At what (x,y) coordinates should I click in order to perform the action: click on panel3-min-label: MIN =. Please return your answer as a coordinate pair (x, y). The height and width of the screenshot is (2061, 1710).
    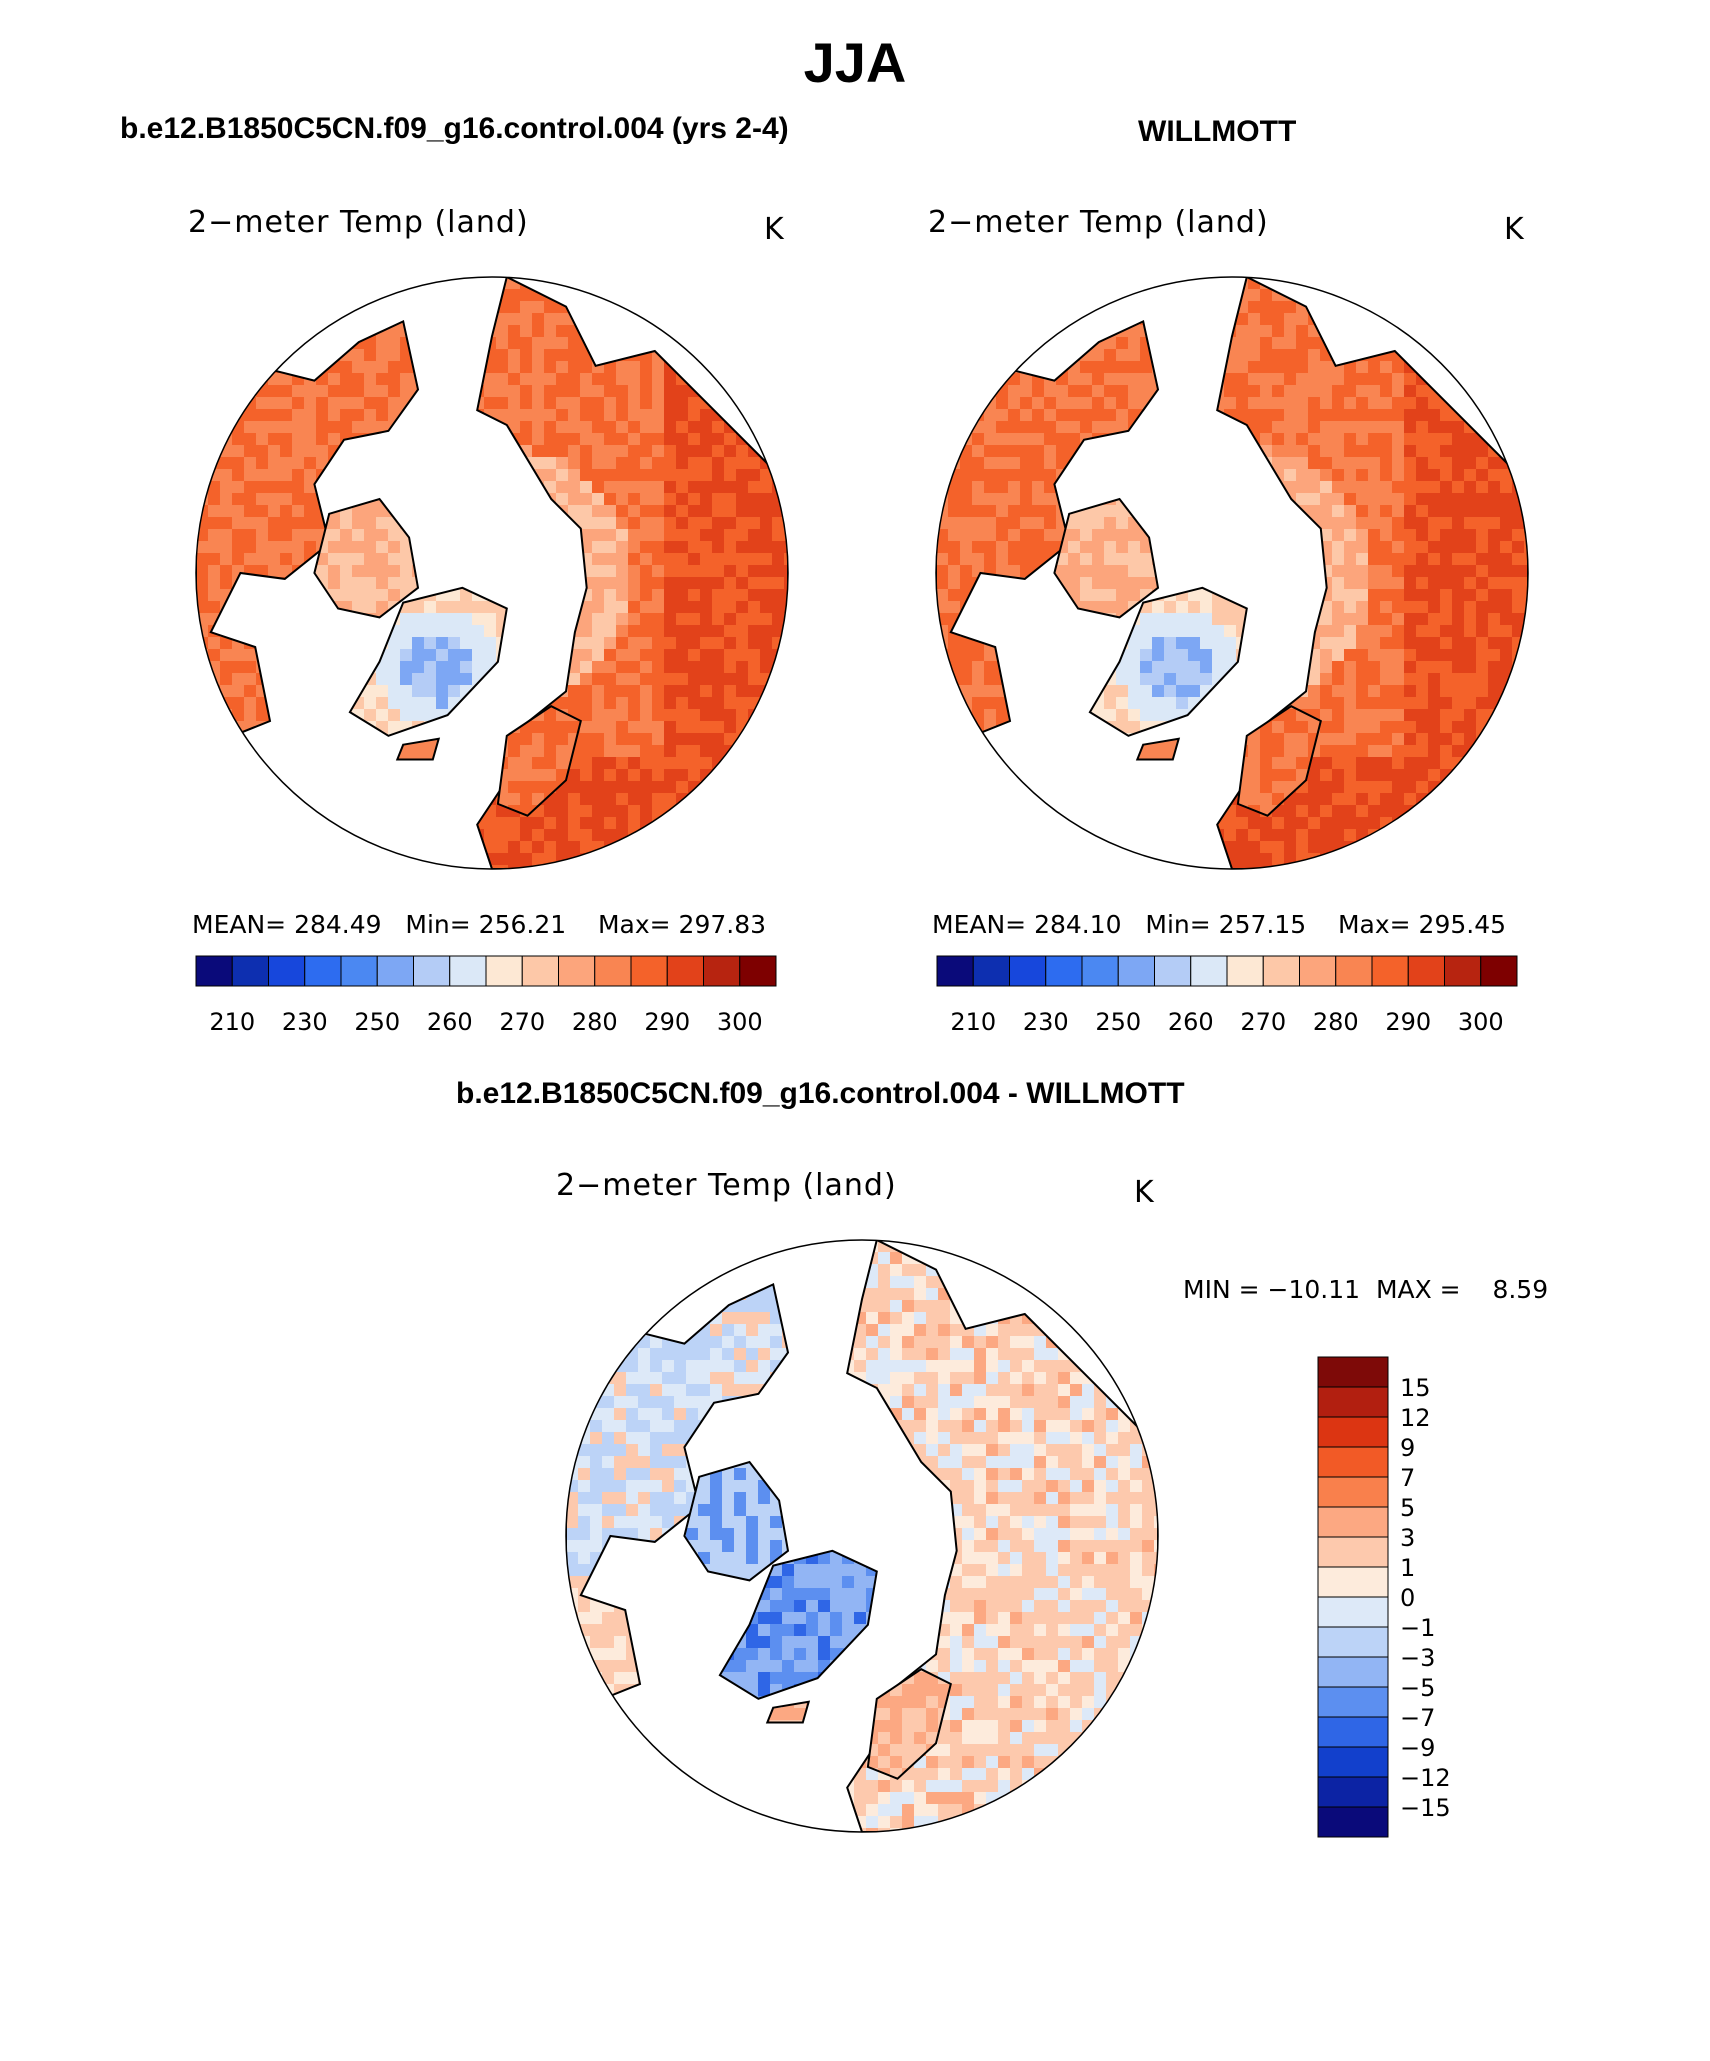
    Looking at the image, I should click on (1221, 1289).